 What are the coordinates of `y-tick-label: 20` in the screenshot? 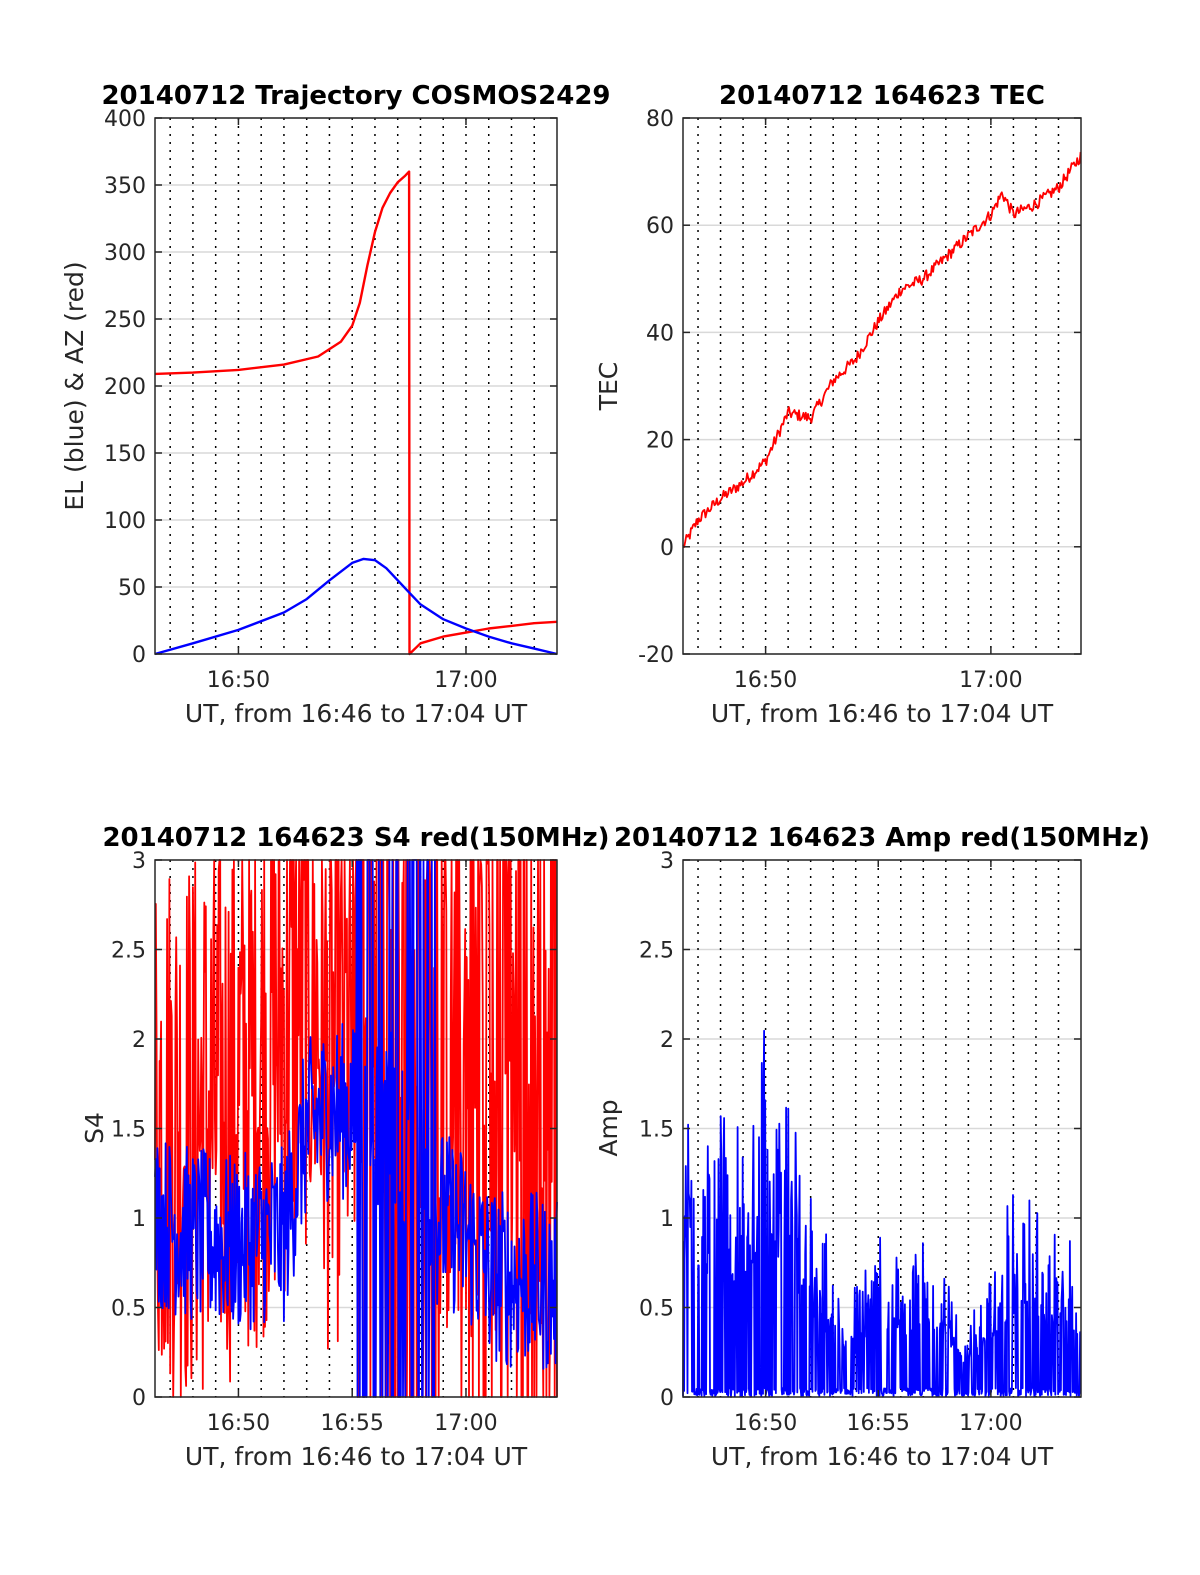 It's located at (660, 441).